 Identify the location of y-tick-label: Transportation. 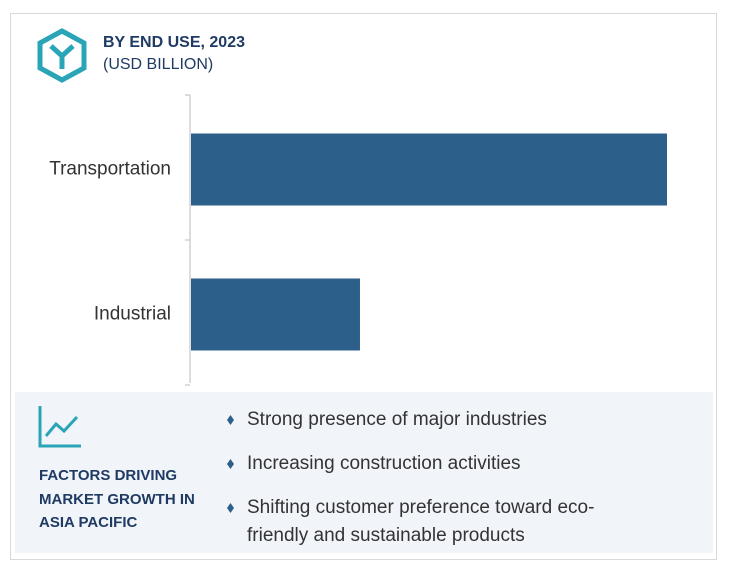
(110, 169).